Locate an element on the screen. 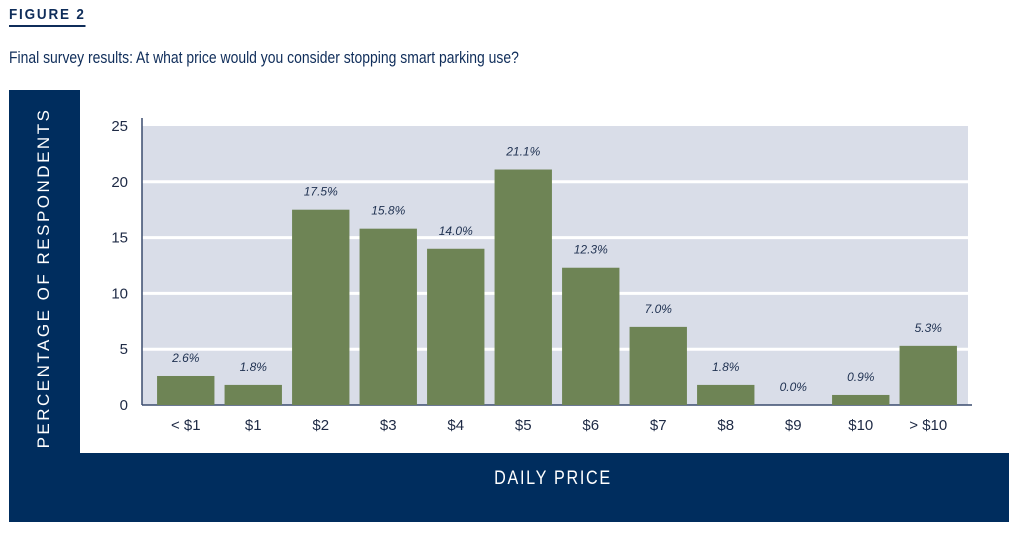  data-label: 12.3% is located at coordinates (591, 250).